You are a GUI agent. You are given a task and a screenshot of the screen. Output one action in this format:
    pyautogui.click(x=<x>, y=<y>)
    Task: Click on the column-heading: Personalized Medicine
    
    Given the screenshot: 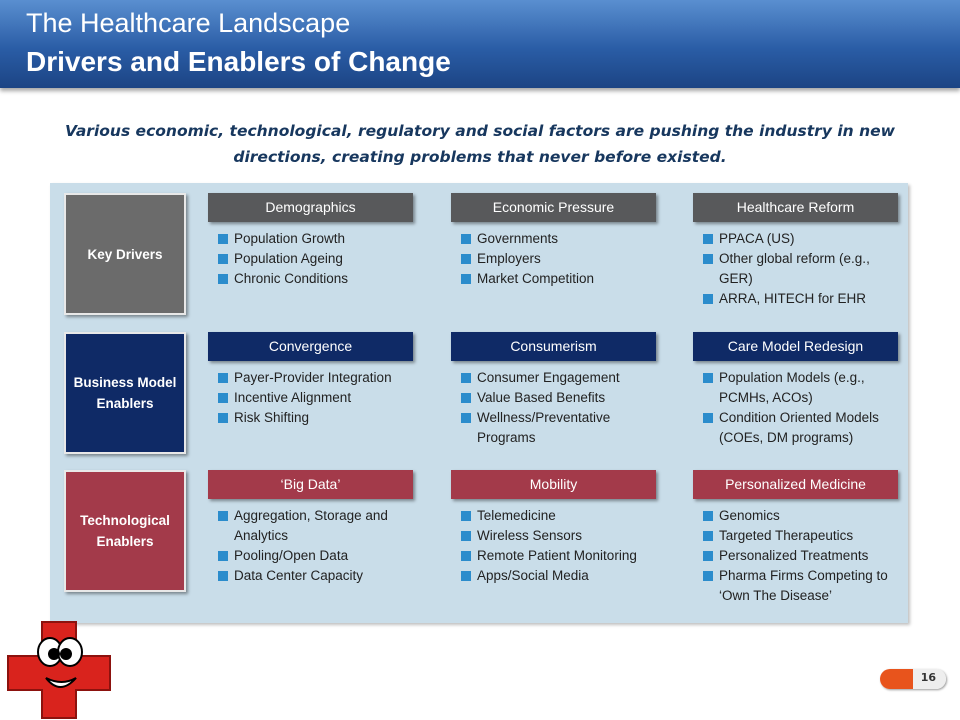 What is the action you would take?
    pyautogui.click(x=795, y=484)
    